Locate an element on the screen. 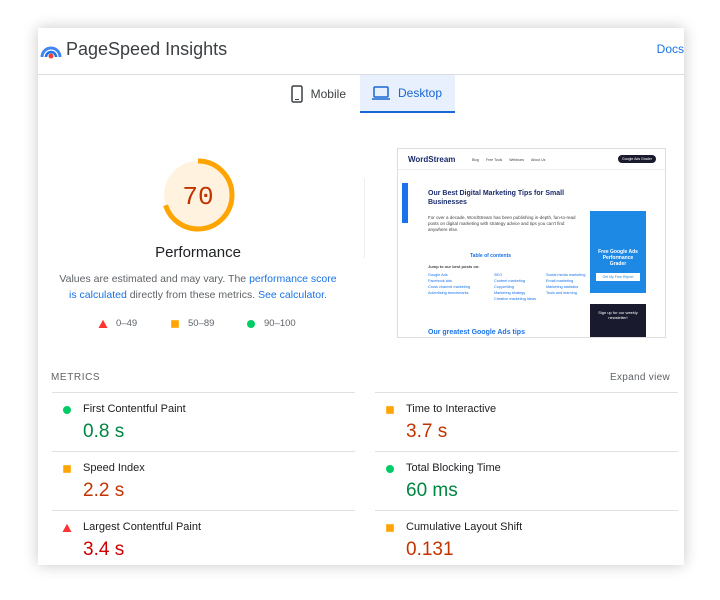 This screenshot has width=720, height=600. note-link: See calculator. is located at coordinates (292, 295).